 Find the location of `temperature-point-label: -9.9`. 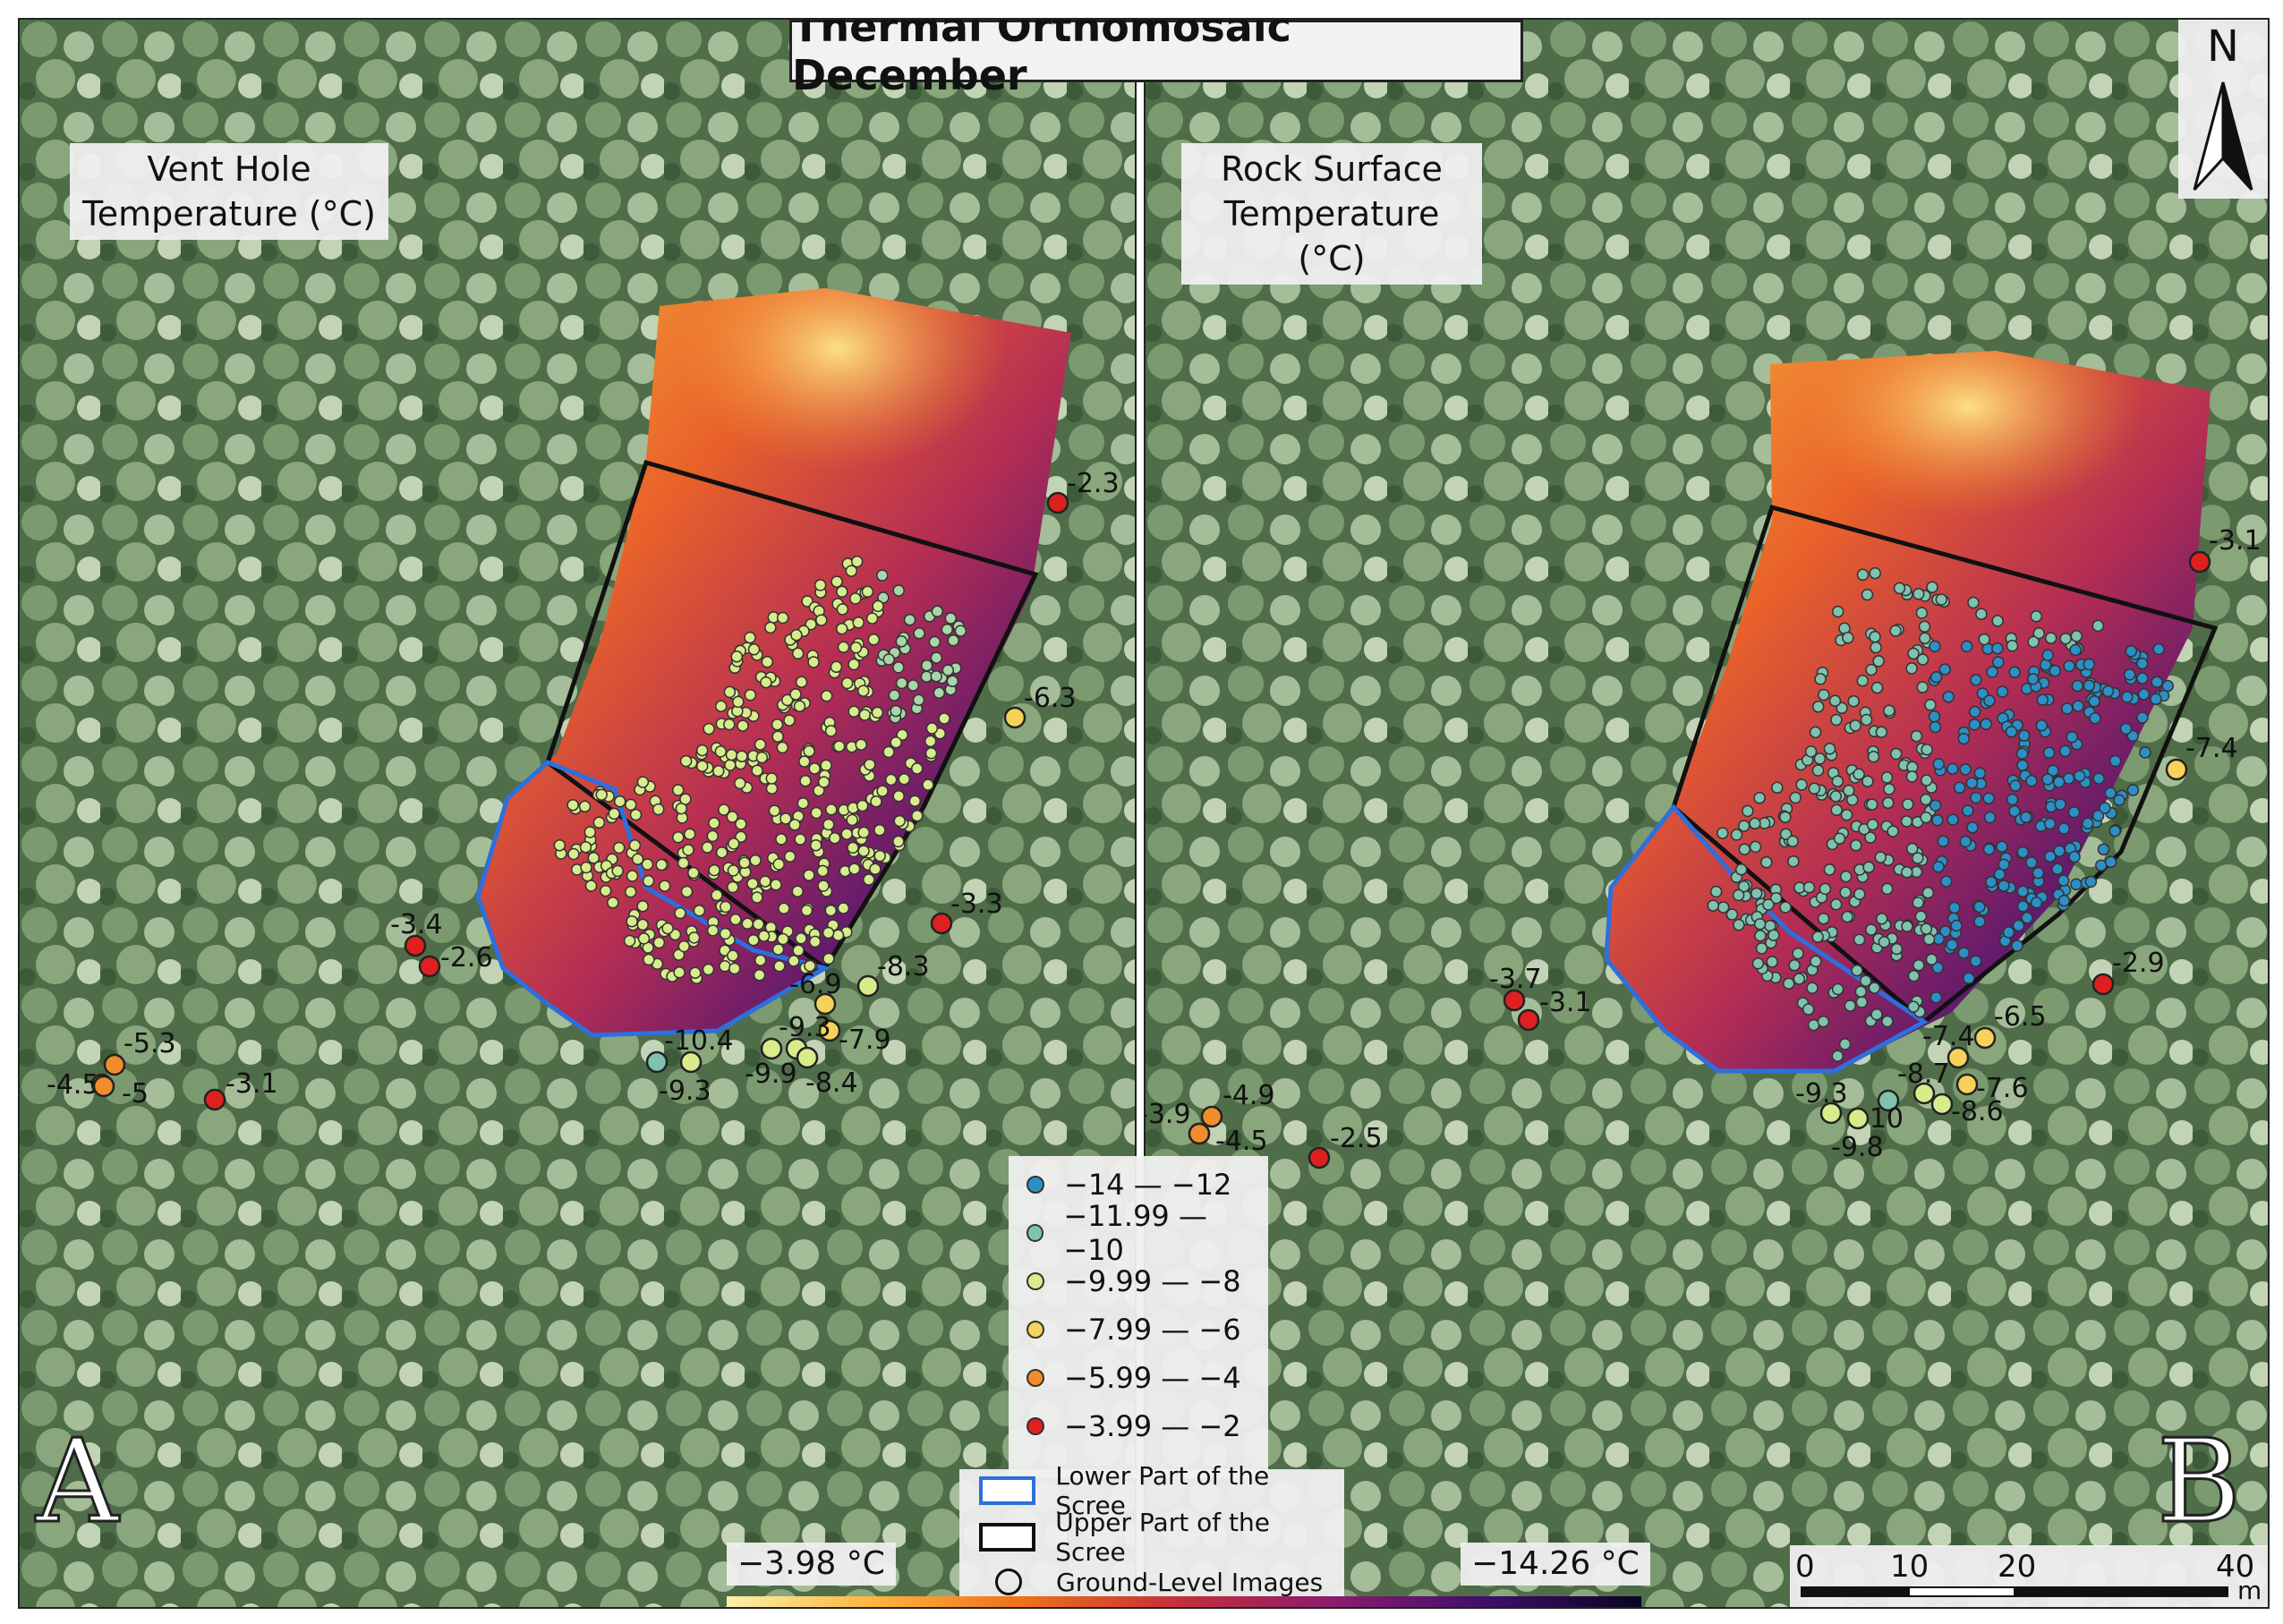

temperature-point-label: -9.9 is located at coordinates (771, 1074).